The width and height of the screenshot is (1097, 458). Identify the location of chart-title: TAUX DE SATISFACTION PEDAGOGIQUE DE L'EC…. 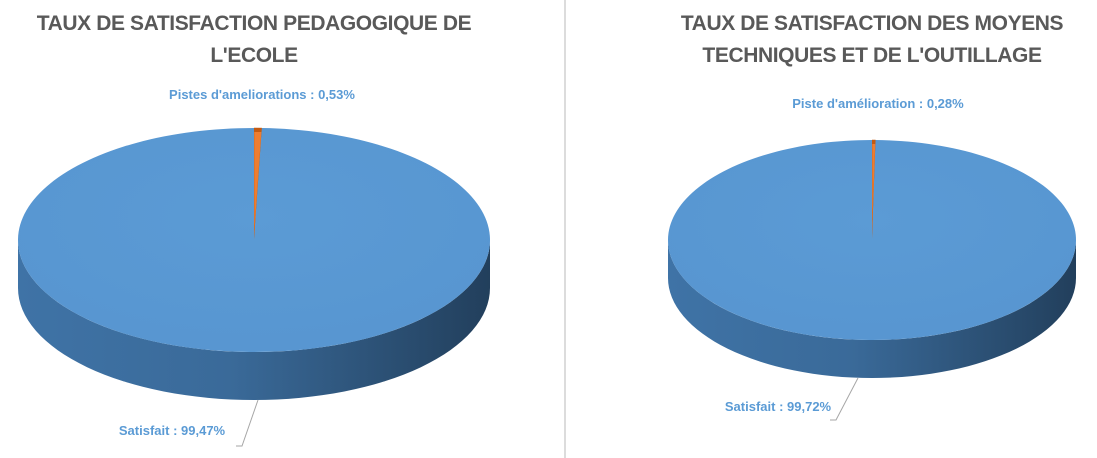
(254, 39).